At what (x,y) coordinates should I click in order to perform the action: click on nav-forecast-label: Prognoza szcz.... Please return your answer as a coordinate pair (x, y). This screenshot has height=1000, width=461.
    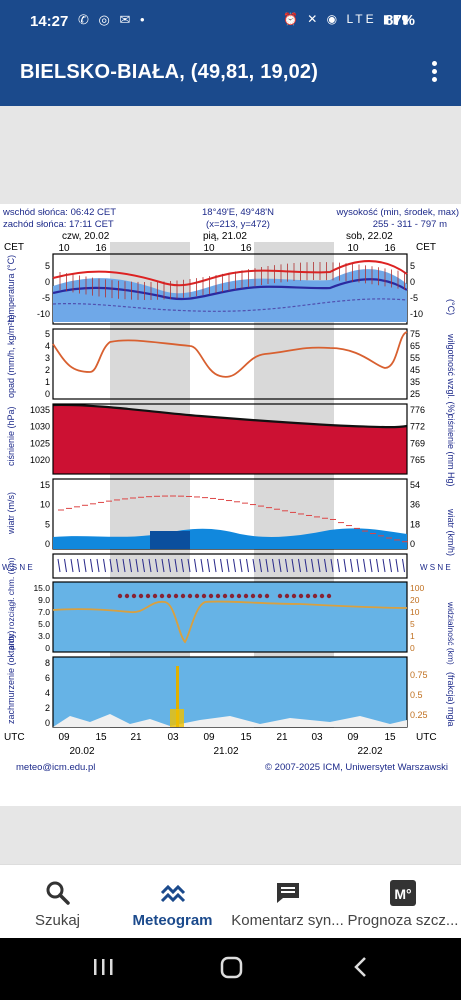
    Looking at the image, I should click on (403, 920).